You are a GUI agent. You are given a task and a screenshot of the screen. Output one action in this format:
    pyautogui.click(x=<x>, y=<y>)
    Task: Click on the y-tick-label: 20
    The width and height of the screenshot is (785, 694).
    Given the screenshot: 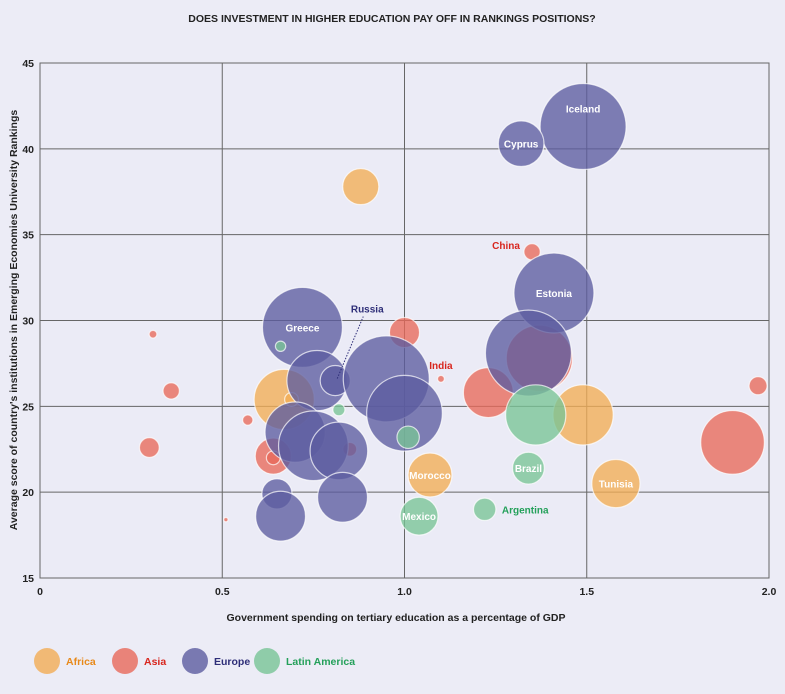 What is the action you would take?
    pyautogui.click(x=28, y=493)
    